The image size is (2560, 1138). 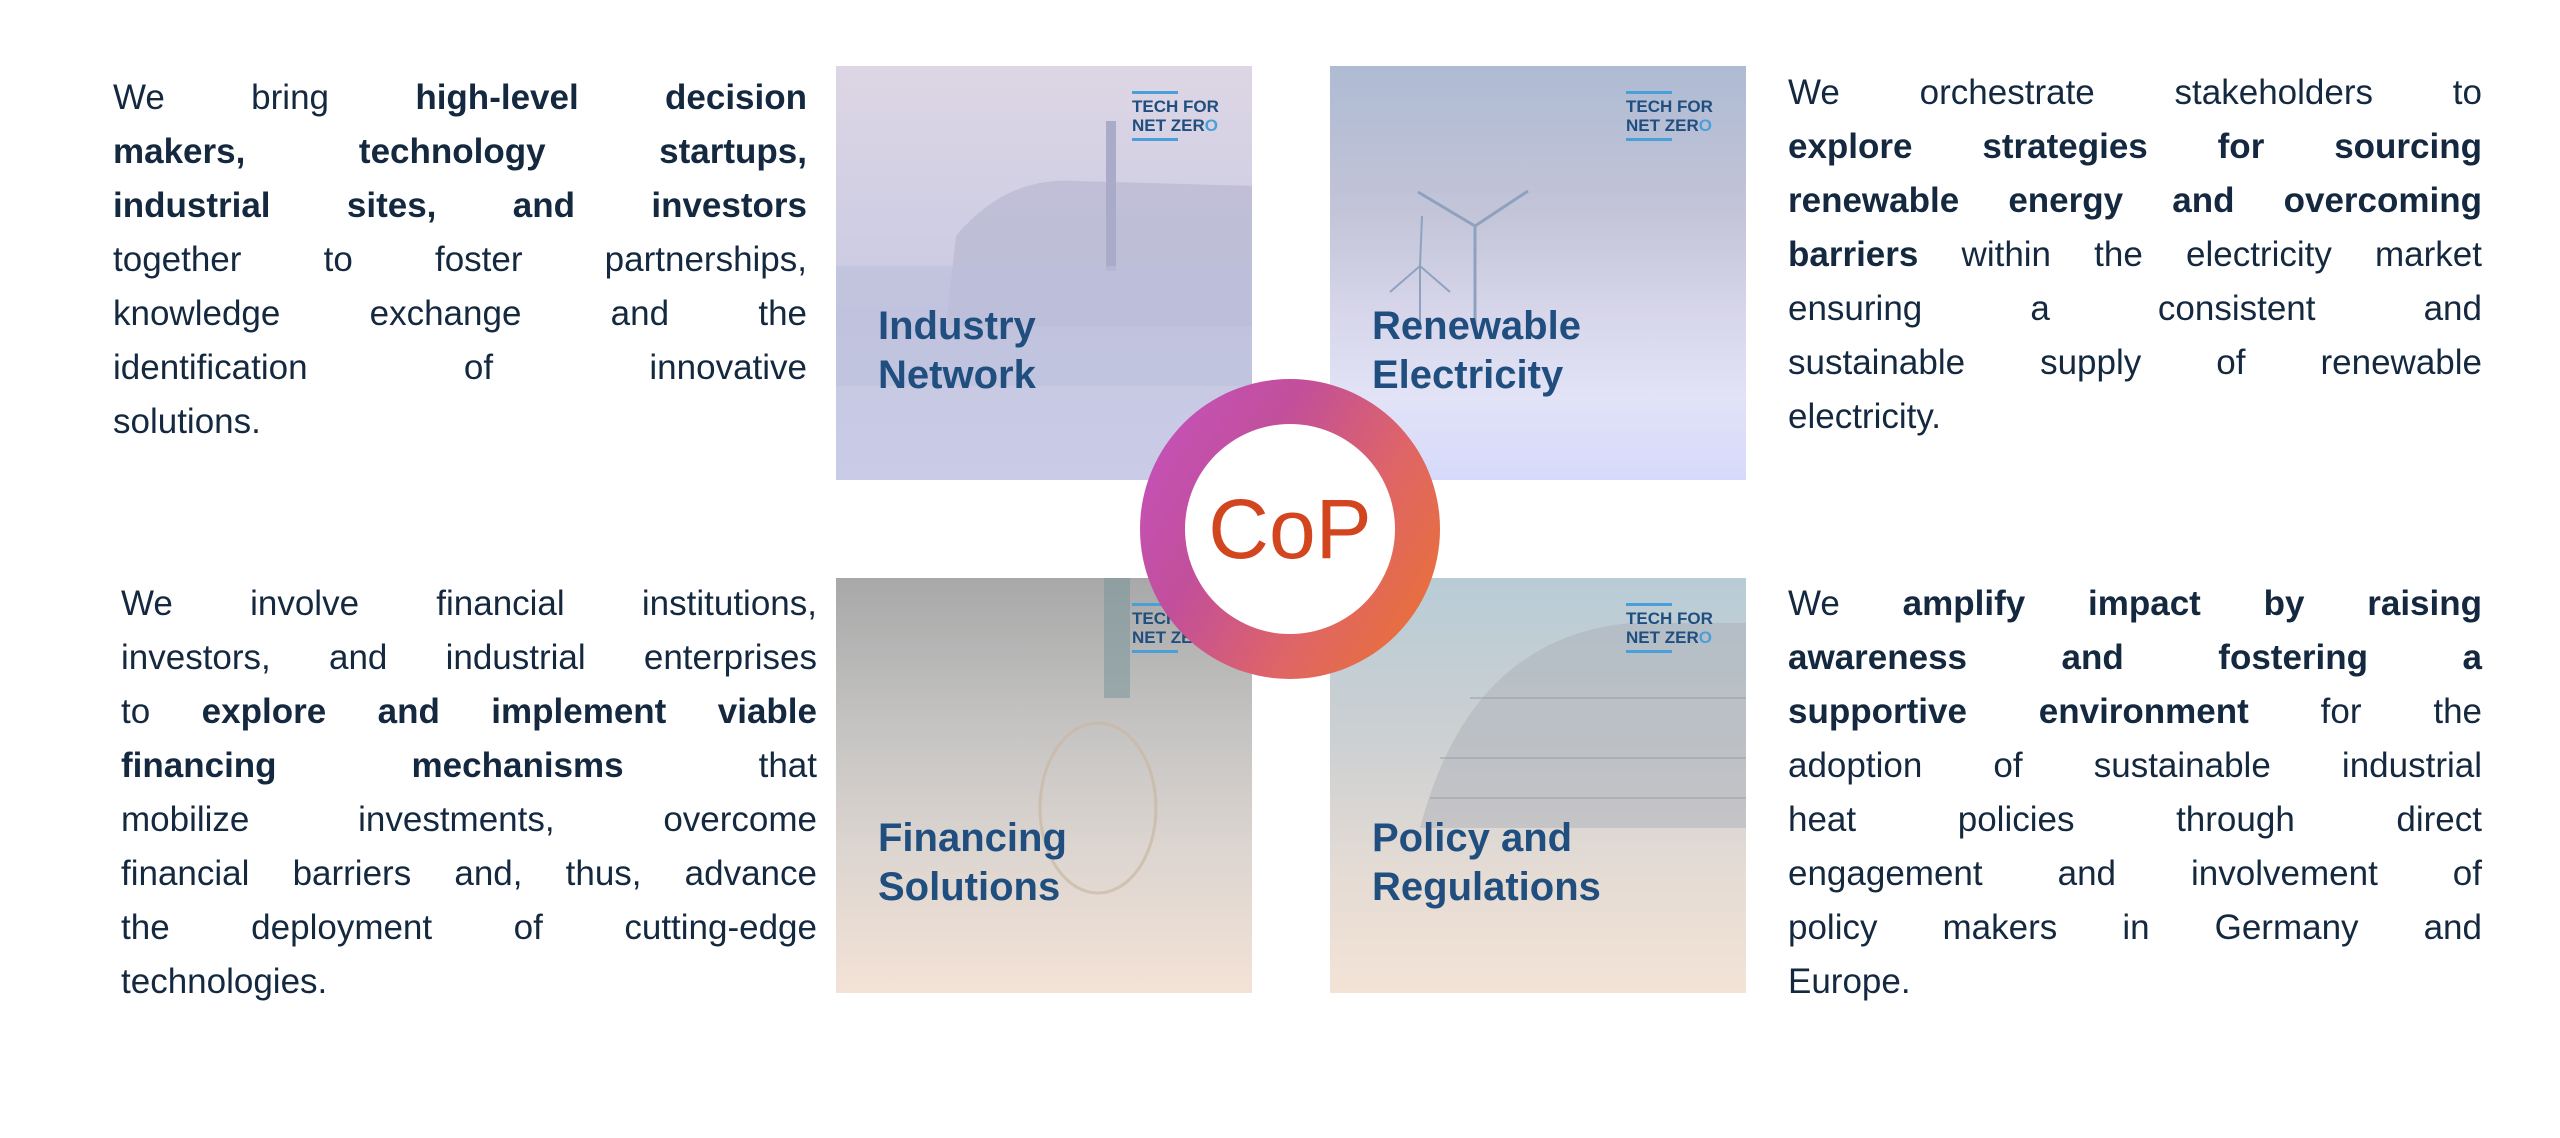 I want to click on text-line: heat policies through direct, so click(x=2135, y=820).